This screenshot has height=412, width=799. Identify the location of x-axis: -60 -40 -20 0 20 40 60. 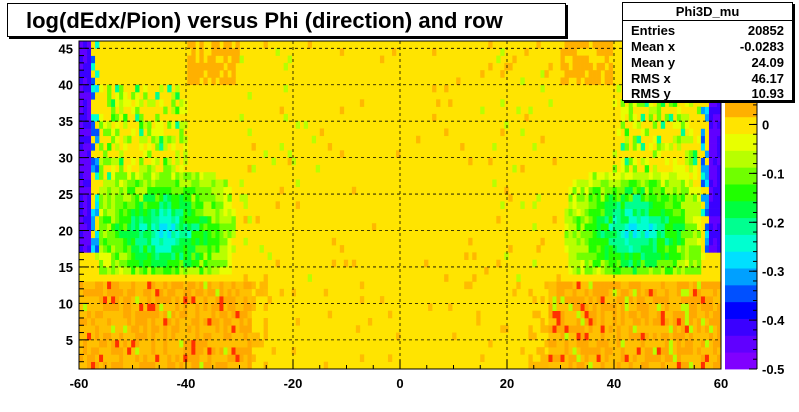
(399, 375).